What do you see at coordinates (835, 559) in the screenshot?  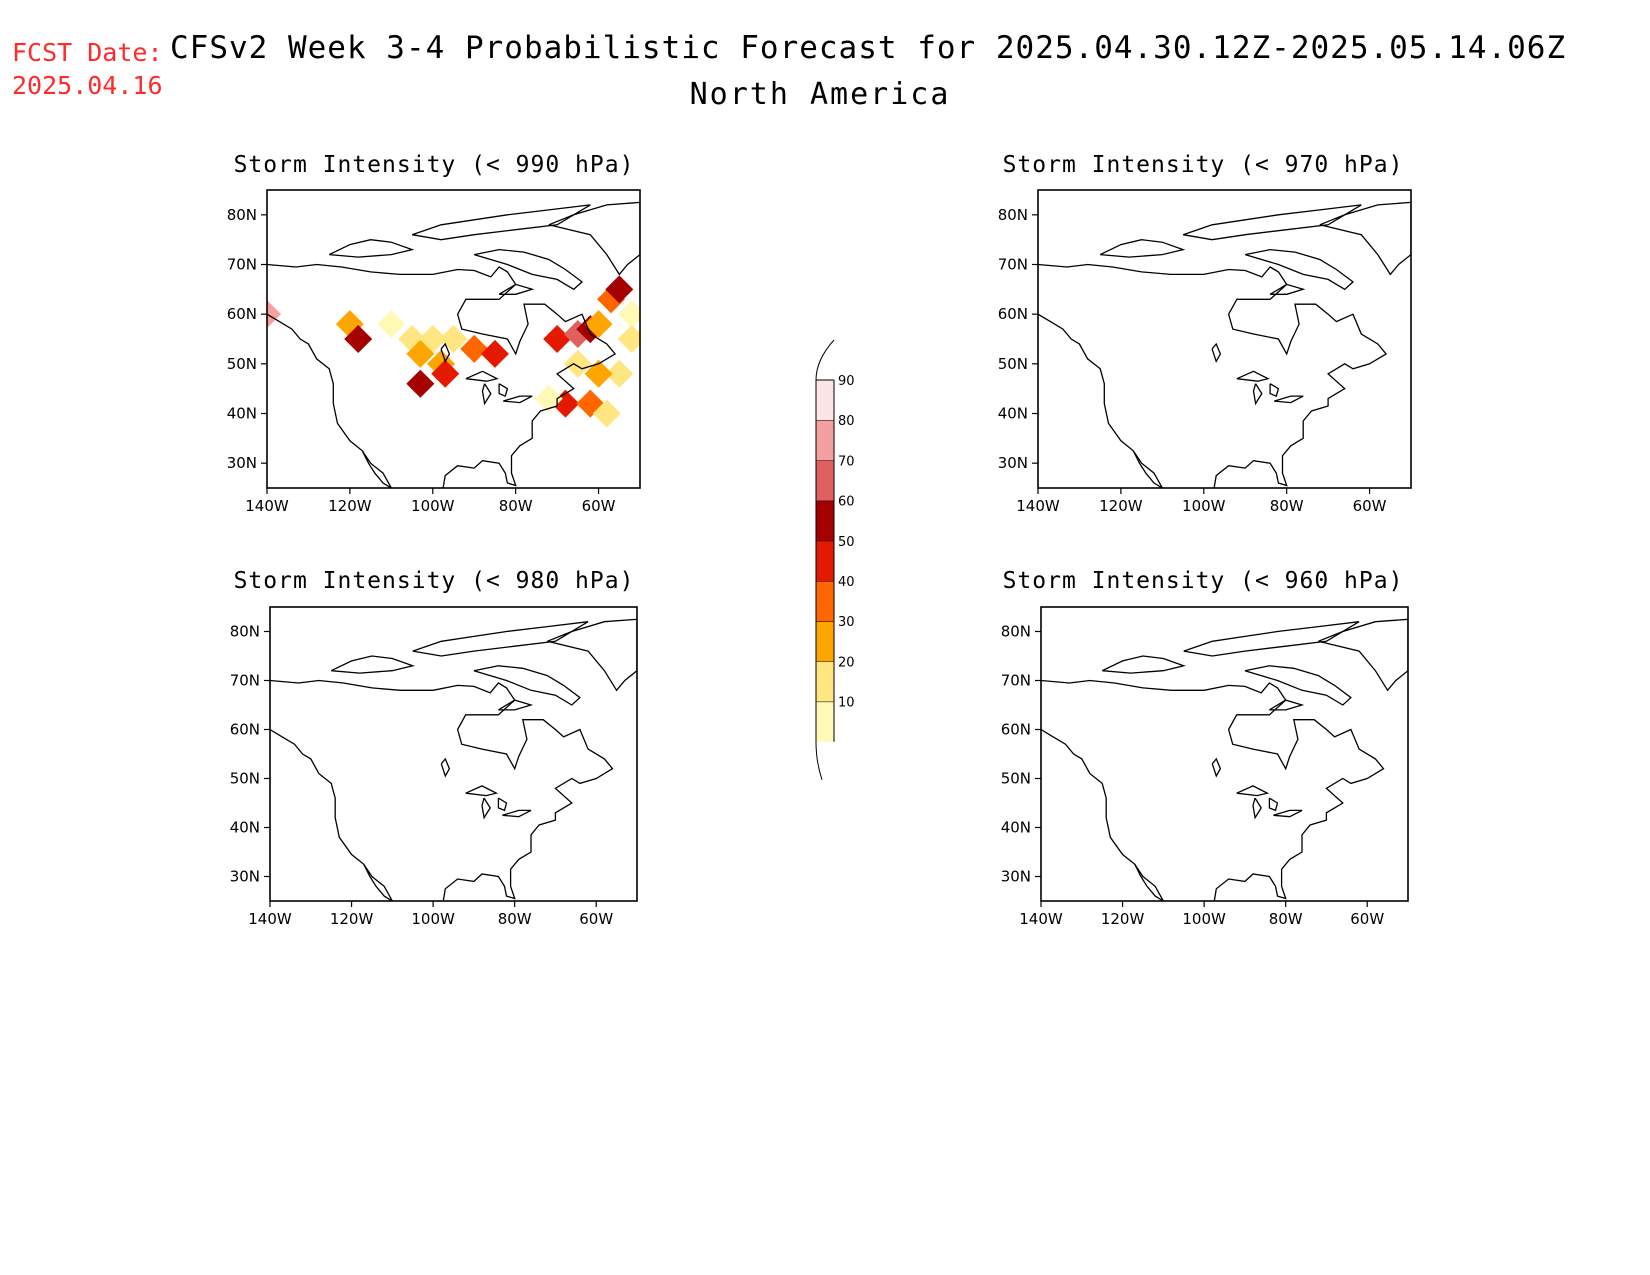 I see `colorbar: 10 20 30 40 50 60 70 80 90` at bounding box center [835, 559].